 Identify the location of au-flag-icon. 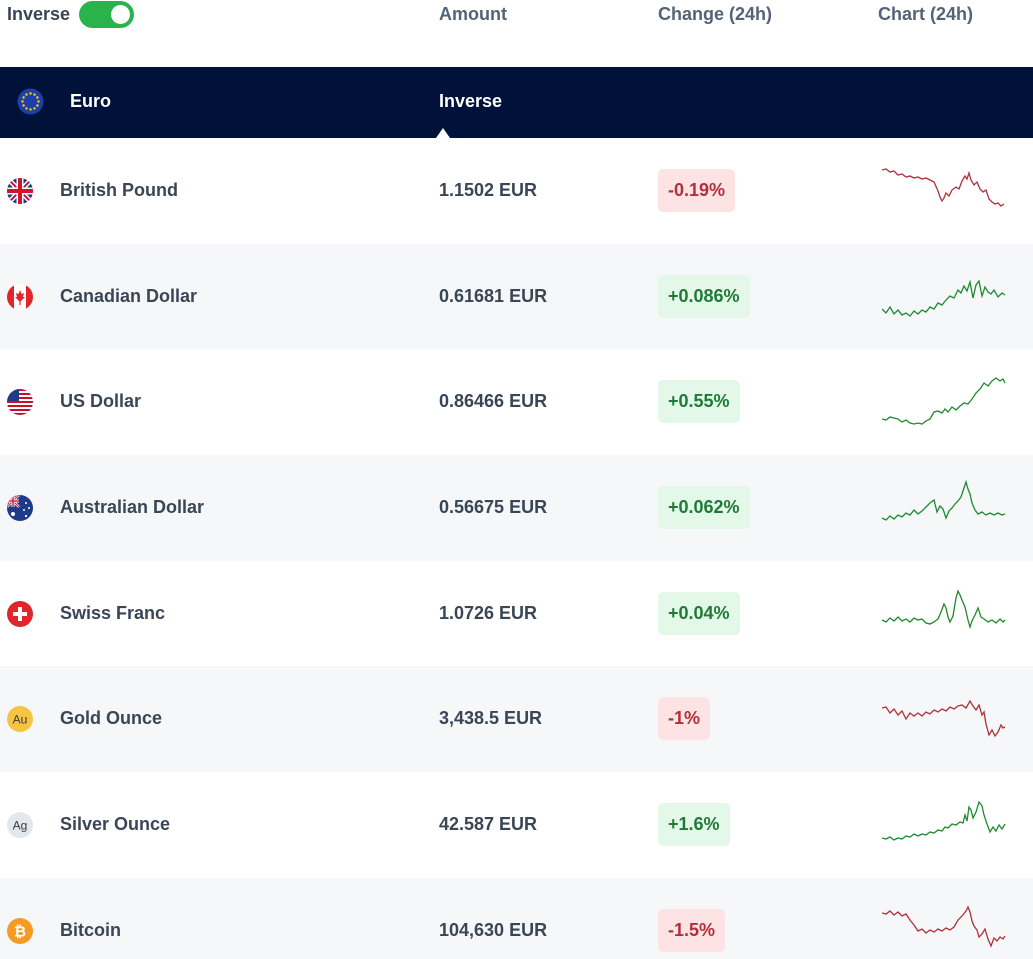
(20, 508).